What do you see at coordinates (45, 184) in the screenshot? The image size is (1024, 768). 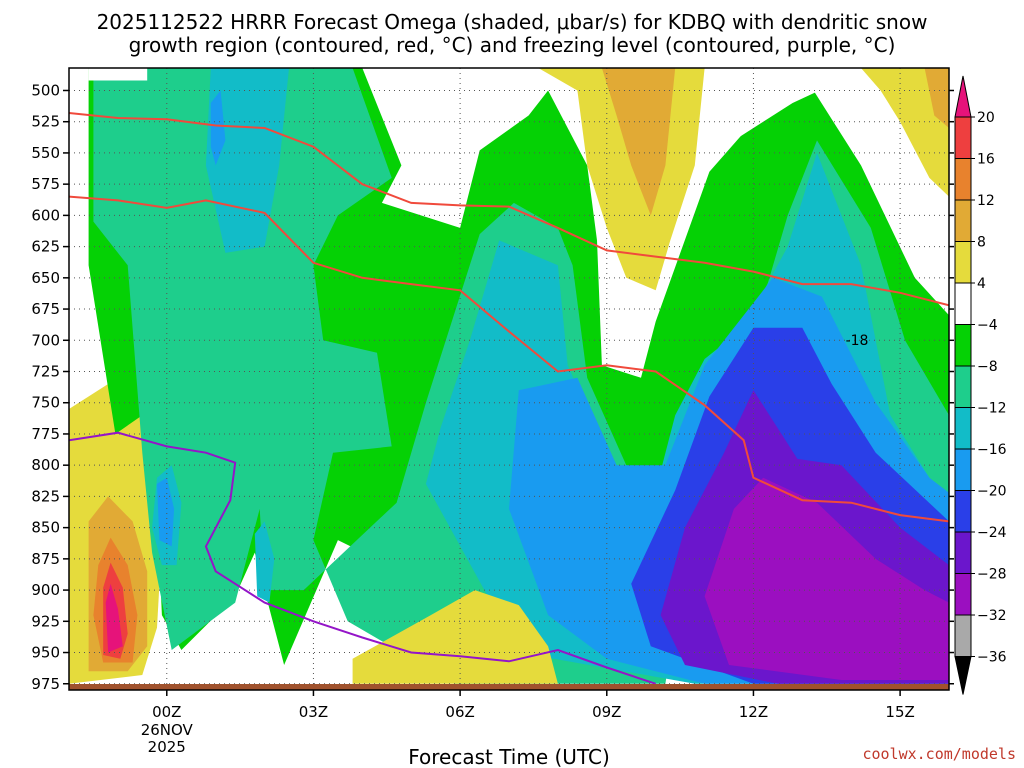 I see `y-tick-label-575: 575` at bounding box center [45, 184].